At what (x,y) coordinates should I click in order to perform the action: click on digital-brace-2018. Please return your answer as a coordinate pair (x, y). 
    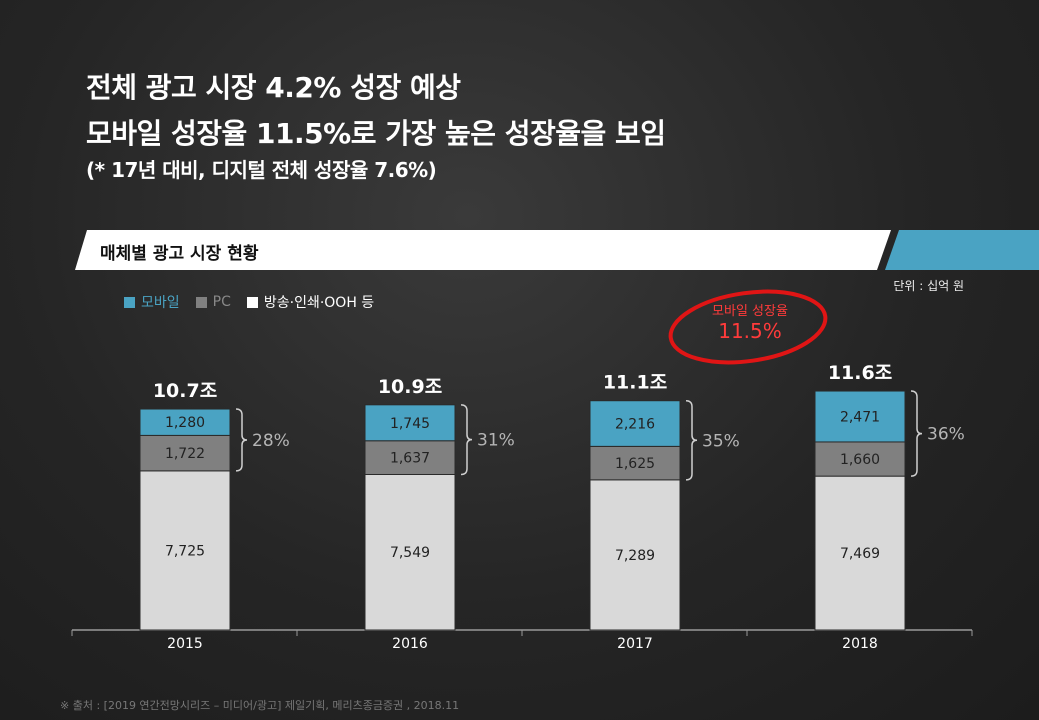
    Looking at the image, I should click on (916, 433).